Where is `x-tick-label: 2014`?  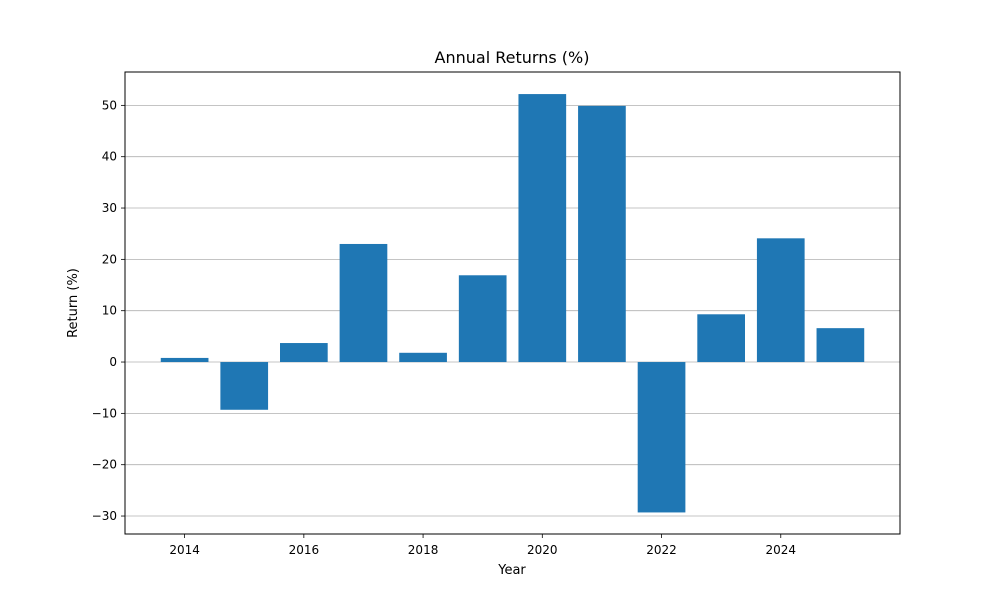 x-tick-label: 2014 is located at coordinates (184, 550).